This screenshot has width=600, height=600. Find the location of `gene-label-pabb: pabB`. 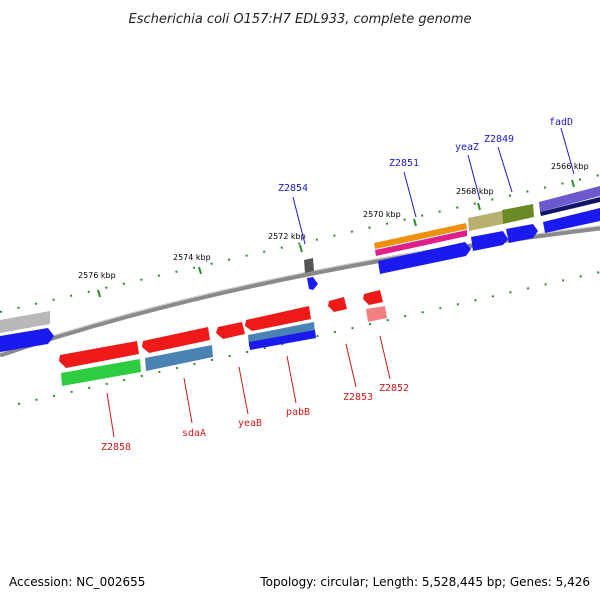

gene-label-pabb: pabB is located at coordinates (298, 412).